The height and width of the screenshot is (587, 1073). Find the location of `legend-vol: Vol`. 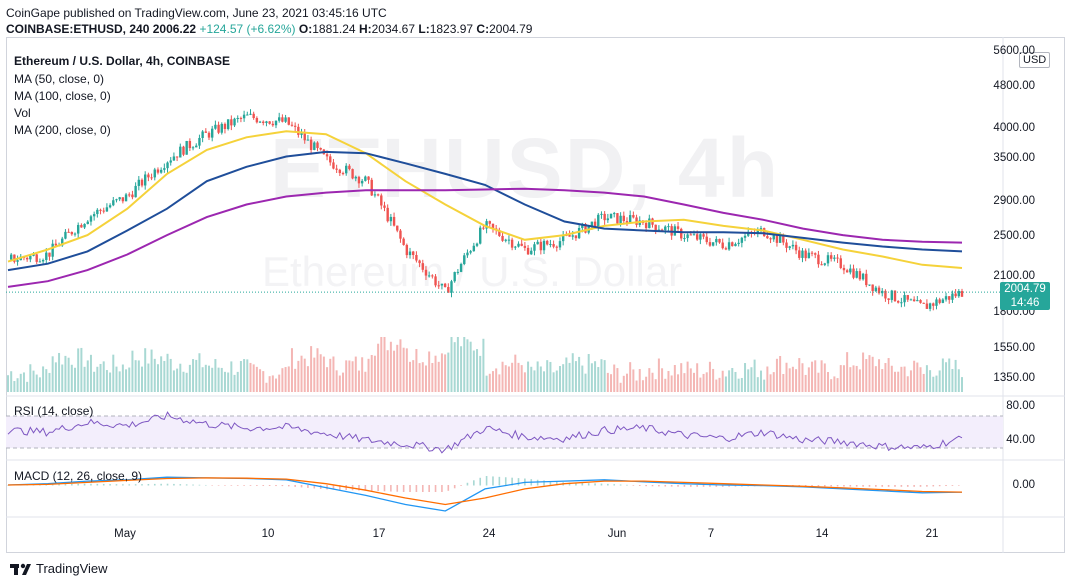

legend-vol: Vol is located at coordinates (22, 113).